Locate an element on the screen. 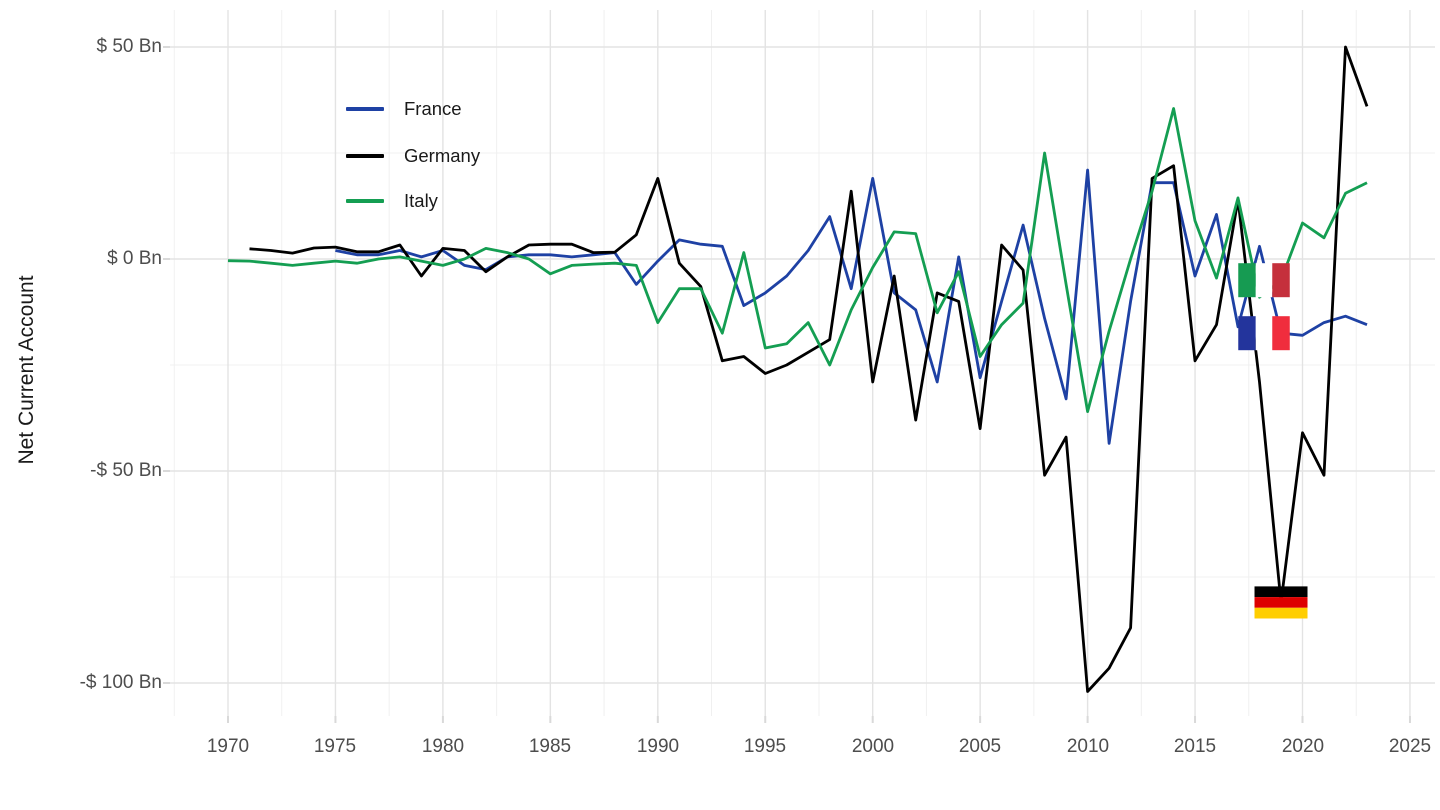  x-tick-label: 1980 is located at coordinates (443, 746).